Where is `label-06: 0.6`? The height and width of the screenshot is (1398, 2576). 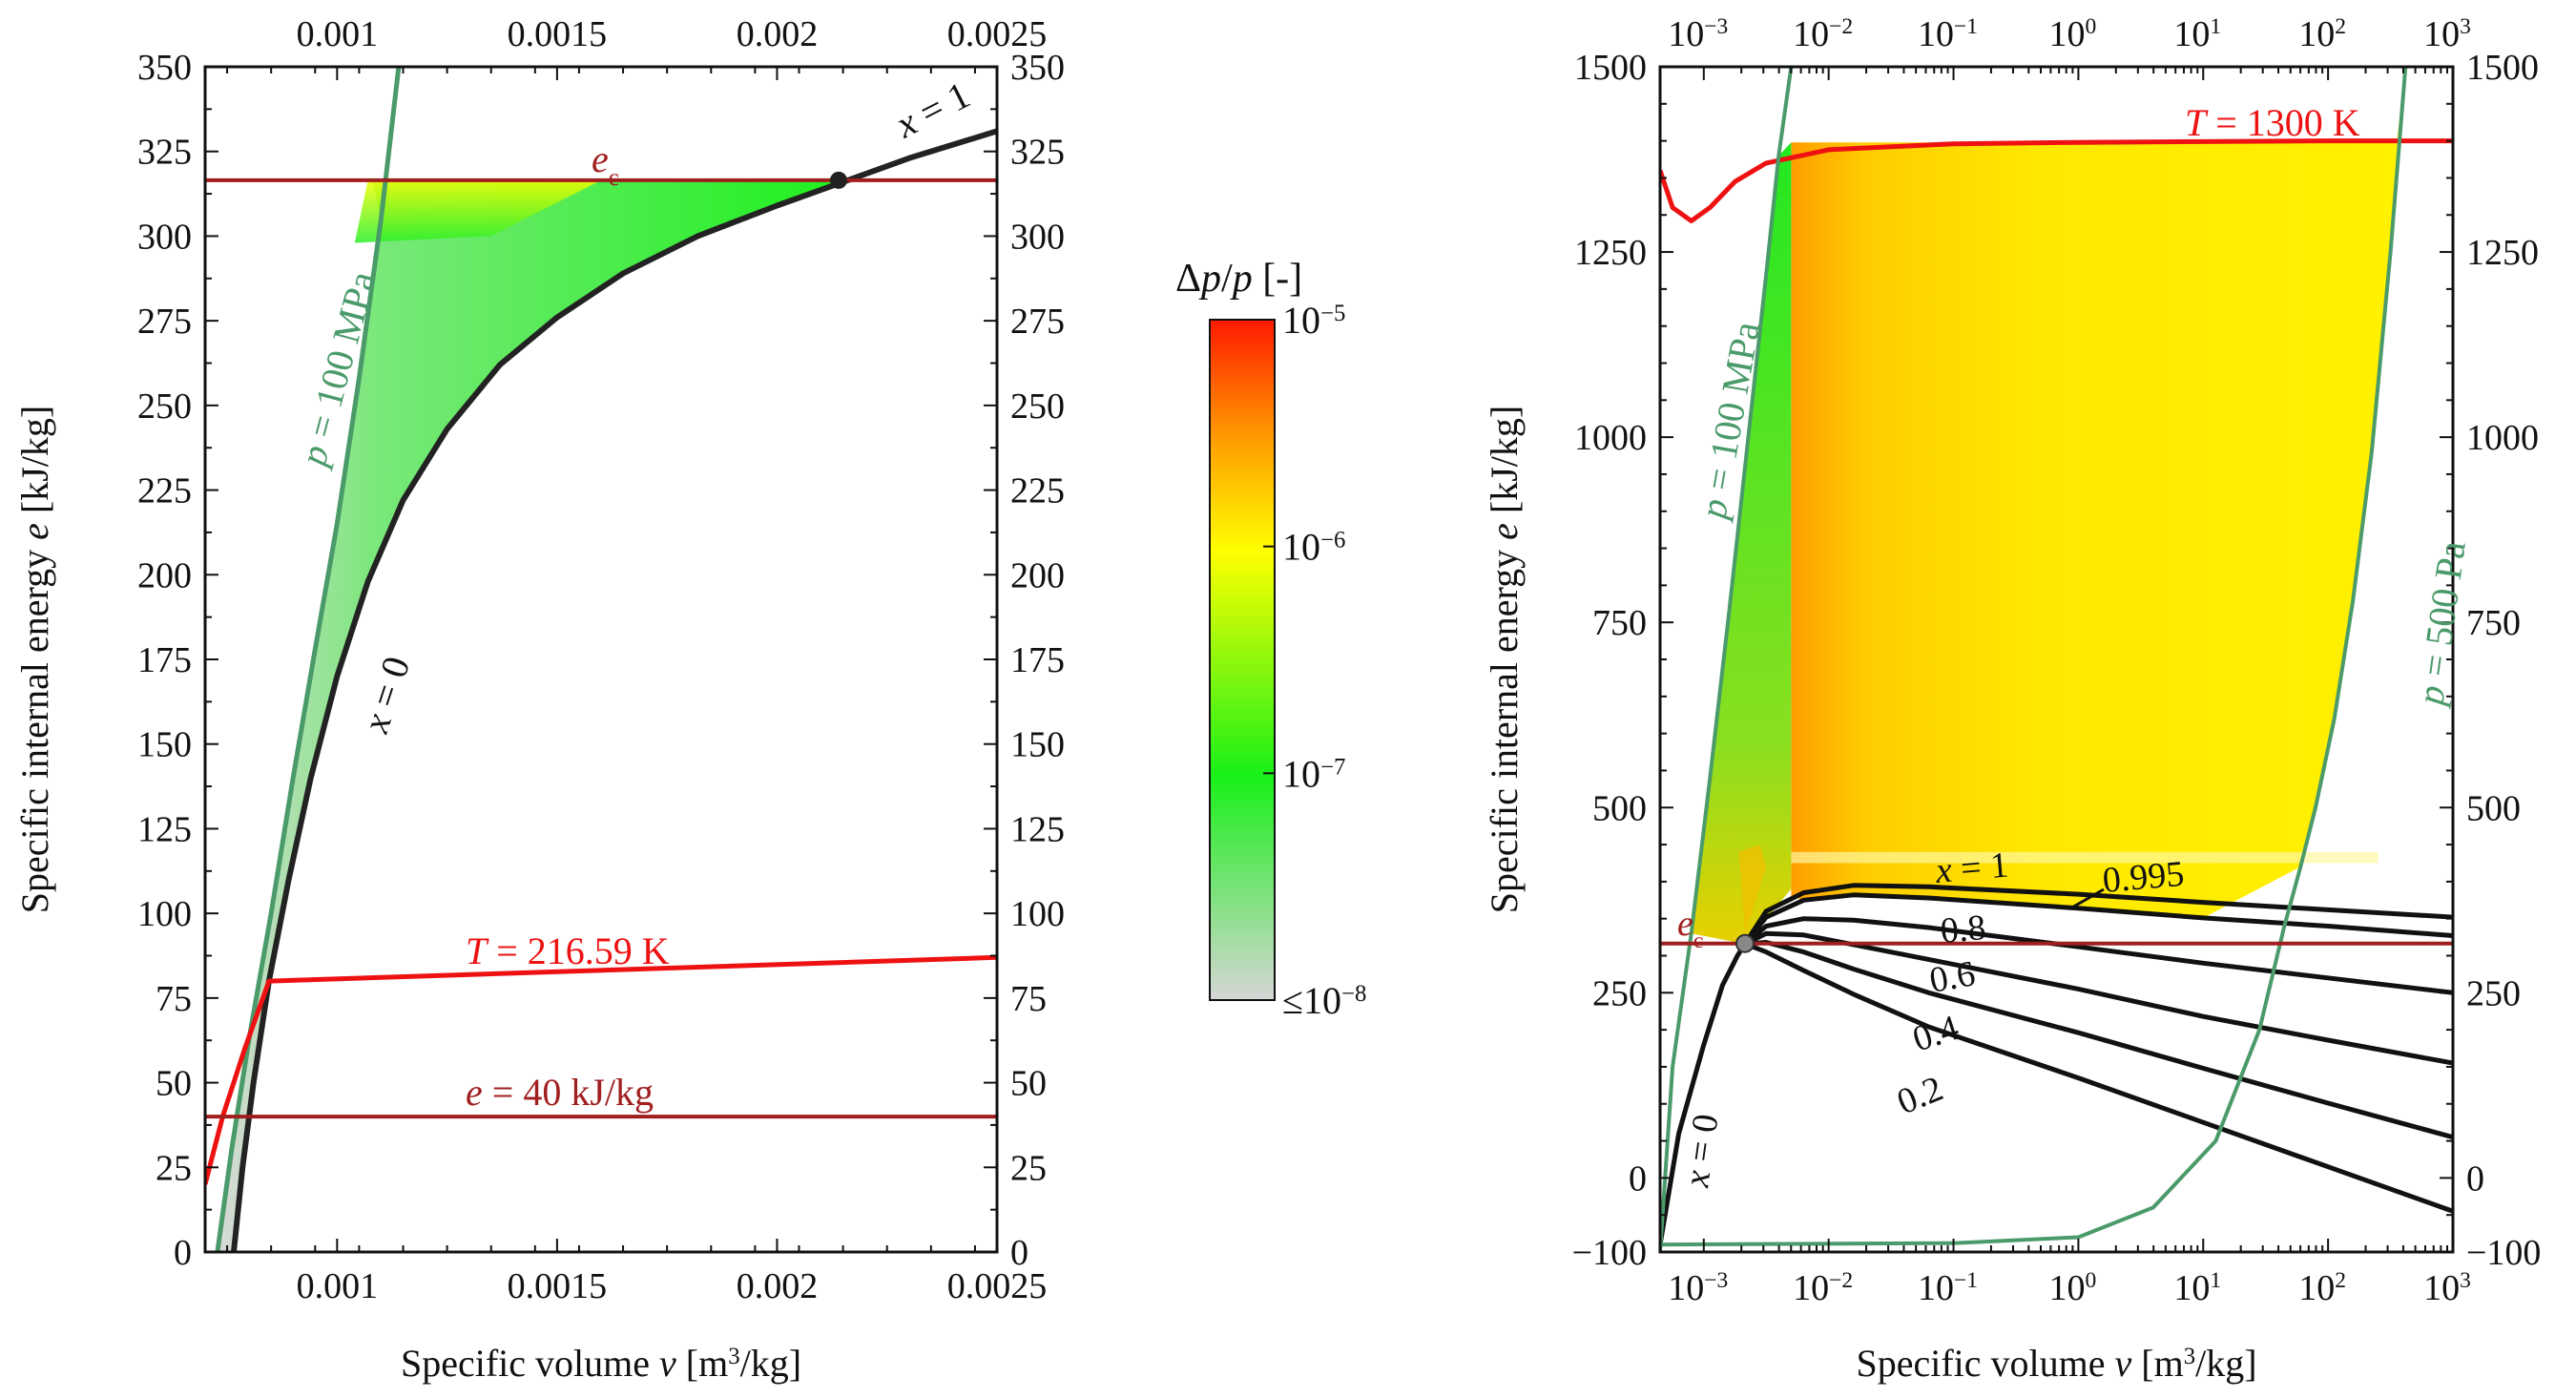 label-06: 0.6 is located at coordinates (1952, 977).